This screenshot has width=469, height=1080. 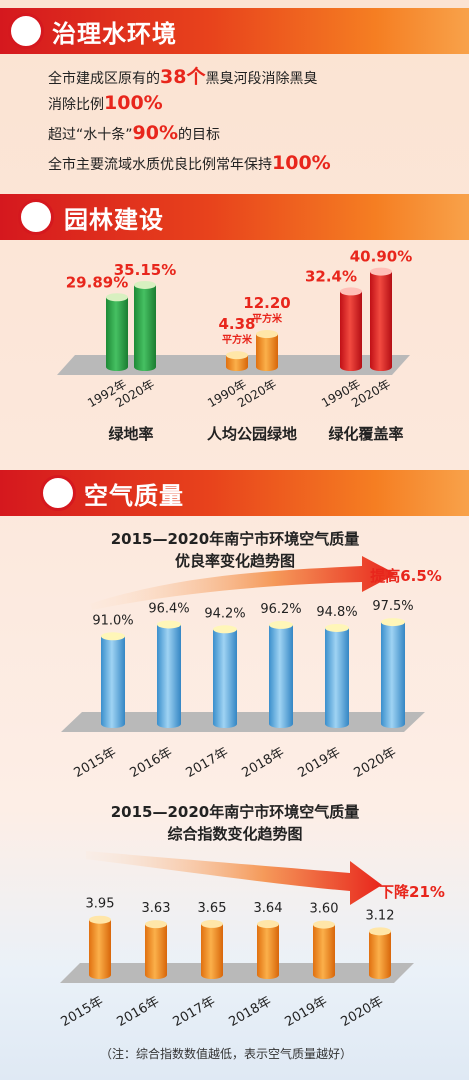 I want to click on air-index-year-label: 2017年, so click(x=194, y=1012).